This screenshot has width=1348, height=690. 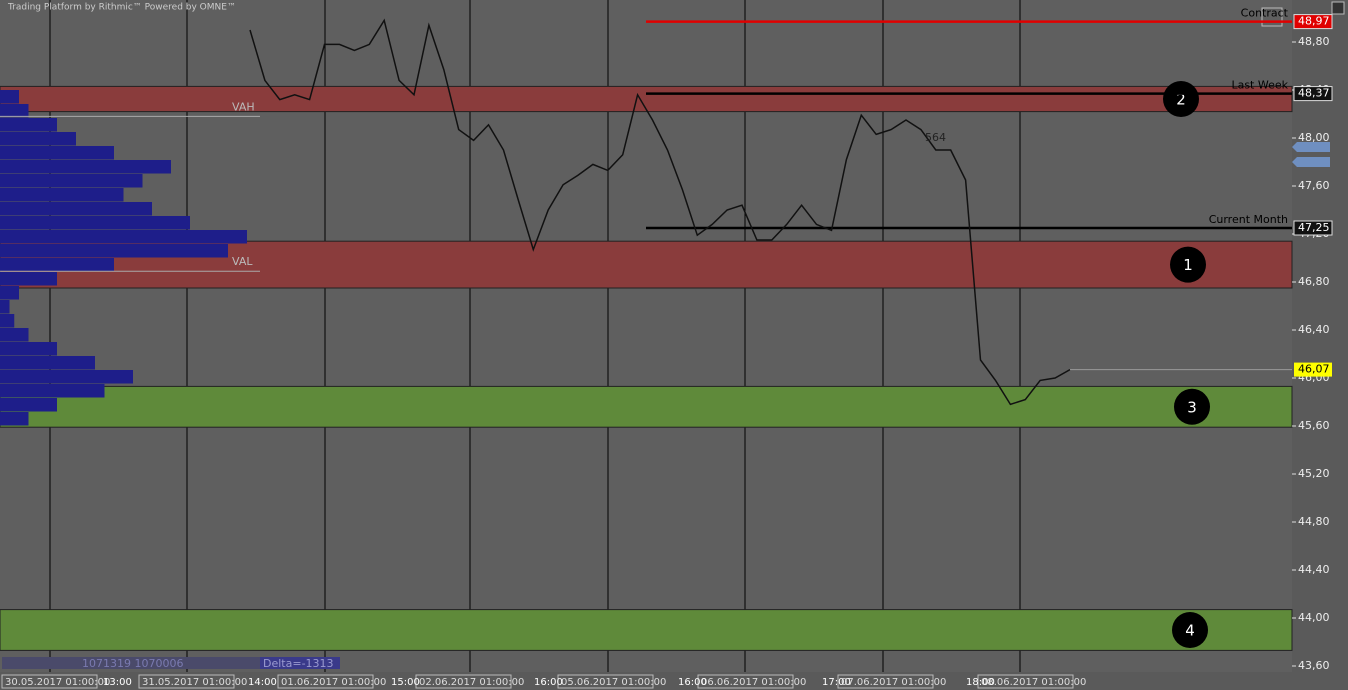 I want to click on date-label: 05.06.2017 01:00:00, so click(x=613, y=682).